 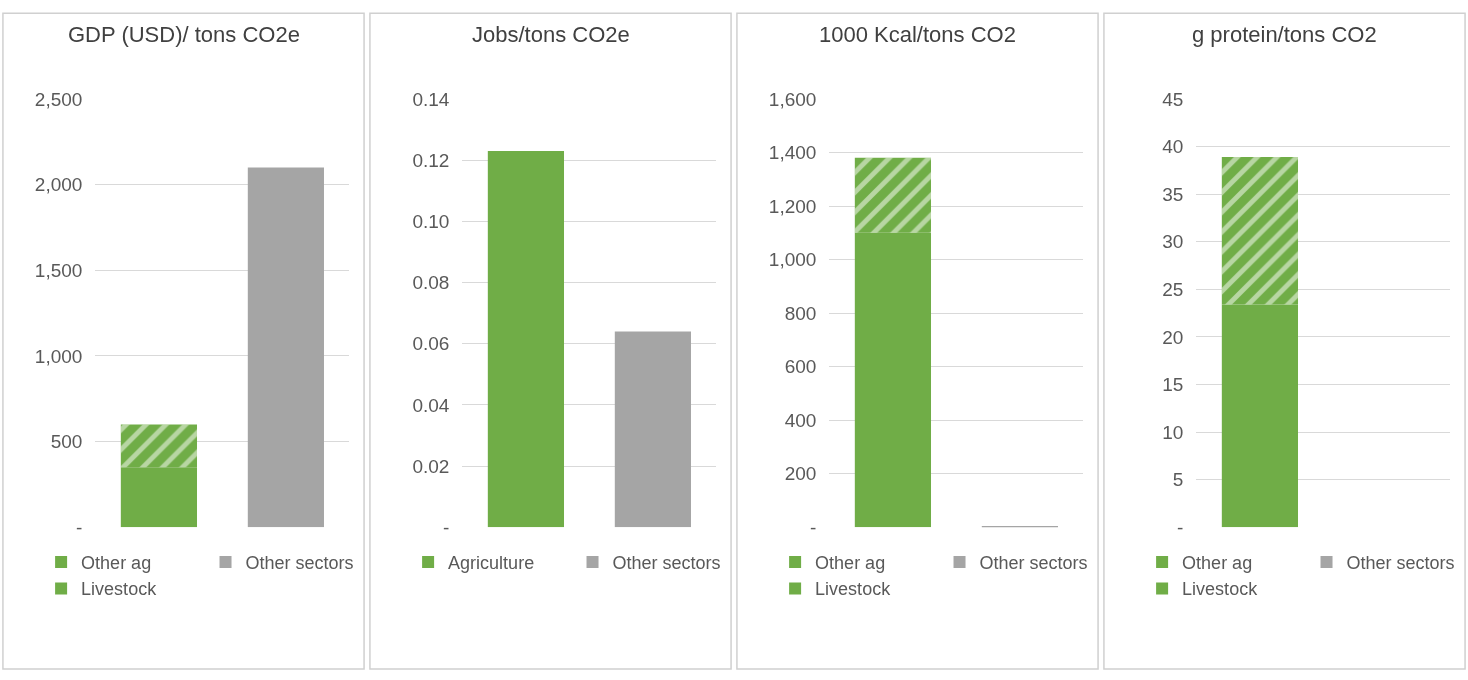 I want to click on y-tick-label: 5, so click(x=1178, y=480).